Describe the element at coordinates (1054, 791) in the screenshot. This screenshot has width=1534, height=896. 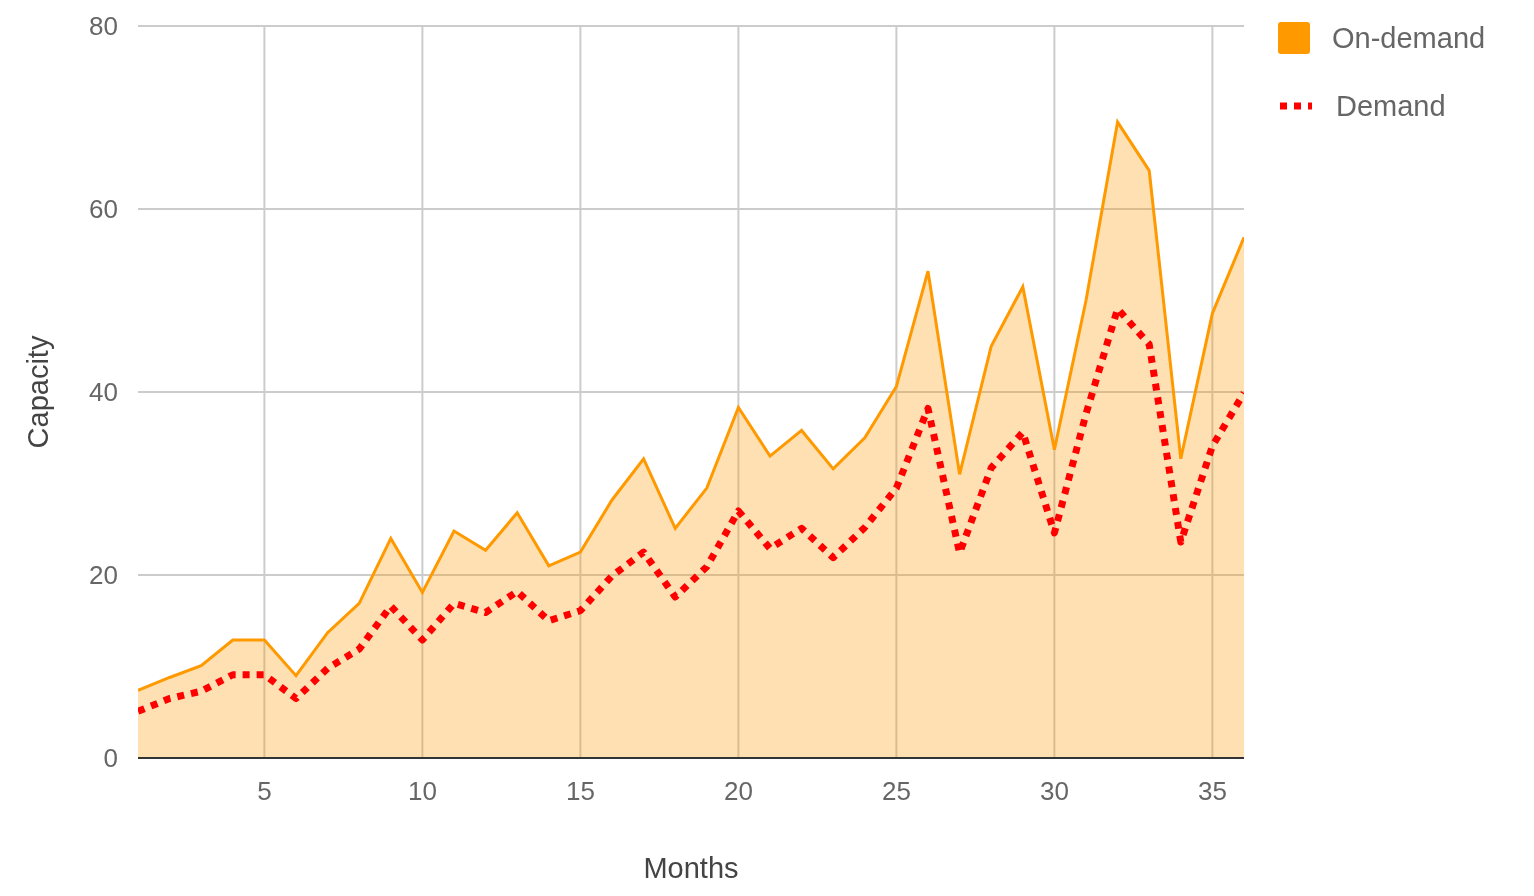
I see `x-tick-label: 30` at that location.